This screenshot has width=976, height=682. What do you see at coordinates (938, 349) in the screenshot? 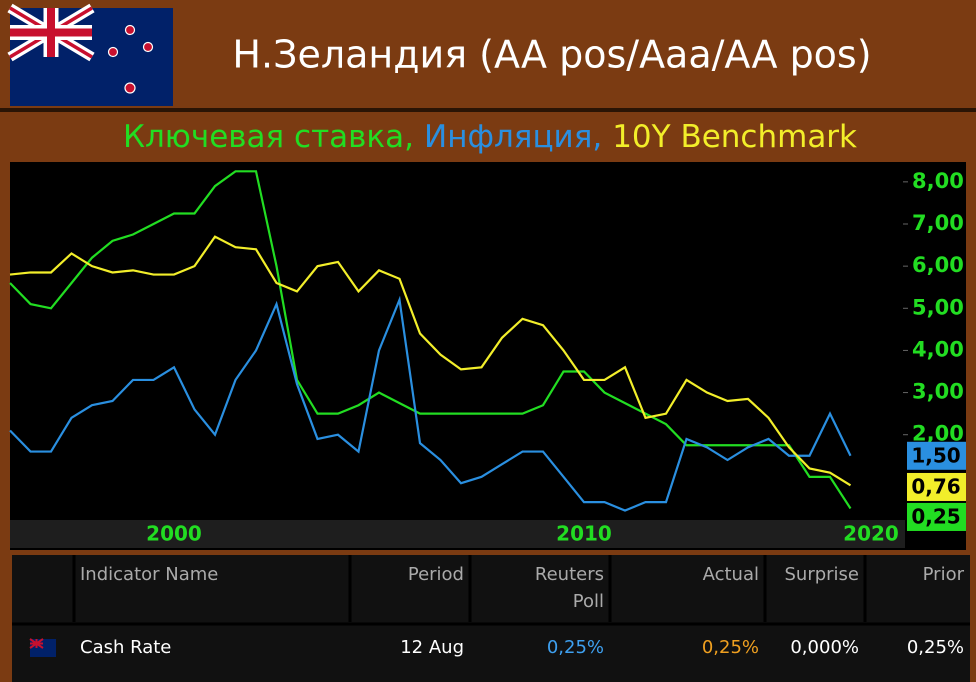
I see `y-tick-label: 4,00` at bounding box center [938, 349].